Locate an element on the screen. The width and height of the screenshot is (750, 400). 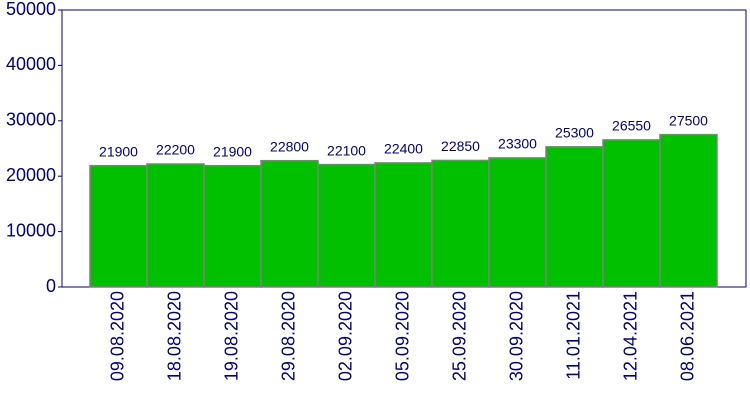
value-label: 25300 is located at coordinates (574, 133).